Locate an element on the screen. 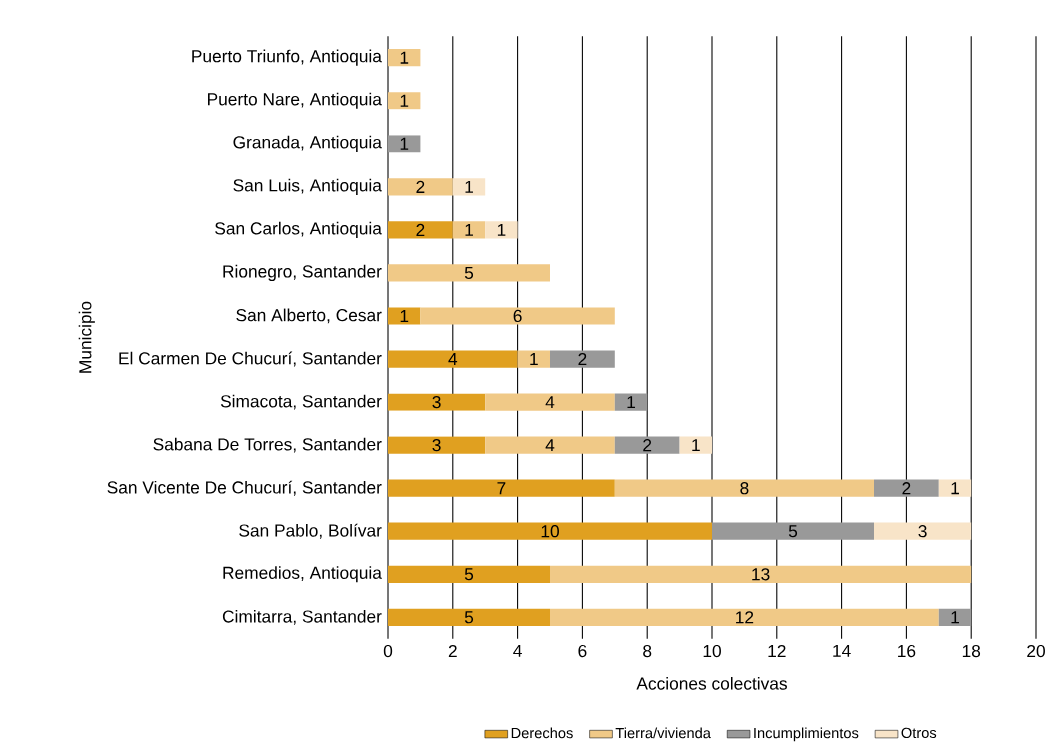  x-tick-label: 20 is located at coordinates (1036, 651).